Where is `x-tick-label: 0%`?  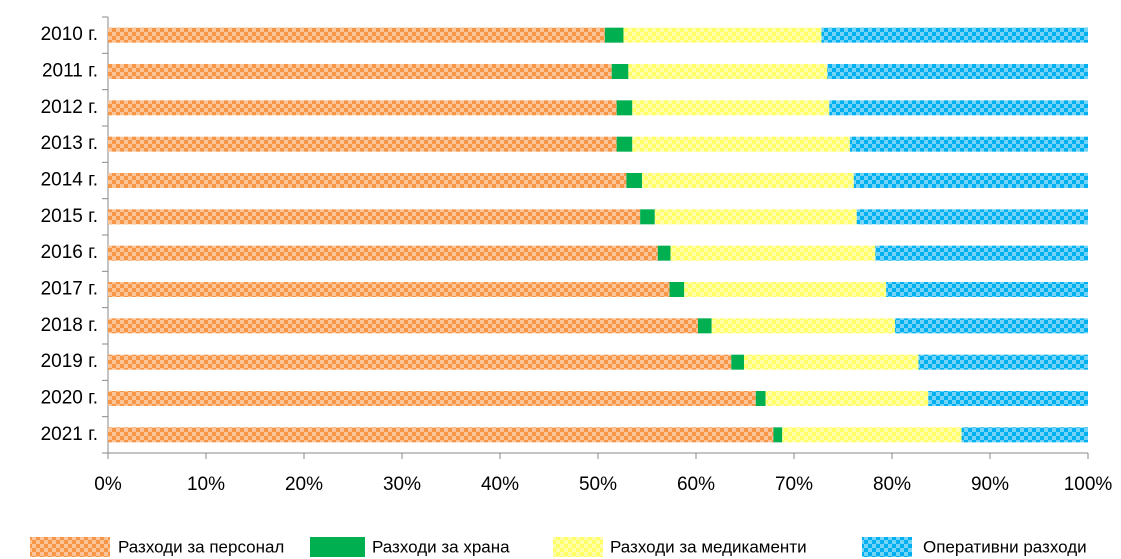 x-tick-label: 0% is located at coordinates (108, 484).